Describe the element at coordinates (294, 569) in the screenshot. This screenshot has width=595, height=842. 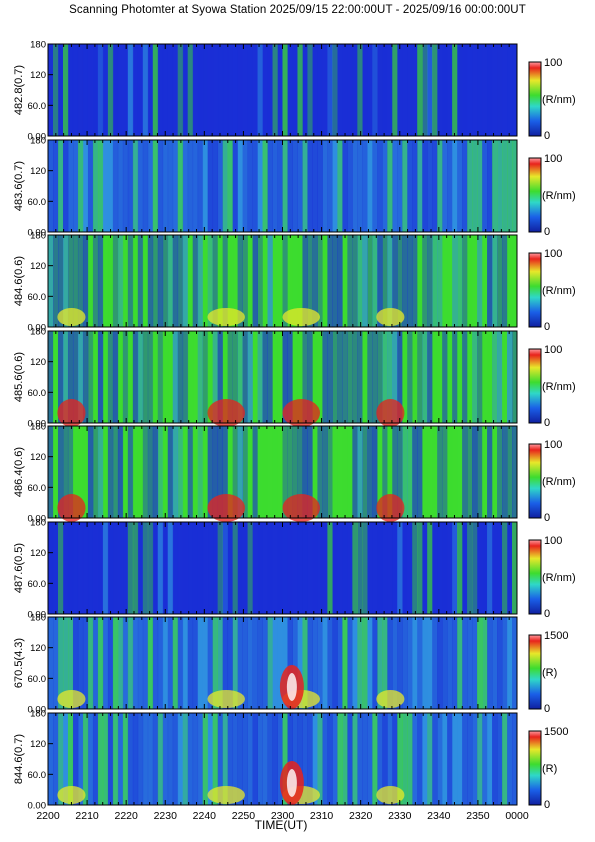
I see `panel-6: 0.00 60.0 120 180 487.6(0.5) 100 0 (R/nm)` at that location.